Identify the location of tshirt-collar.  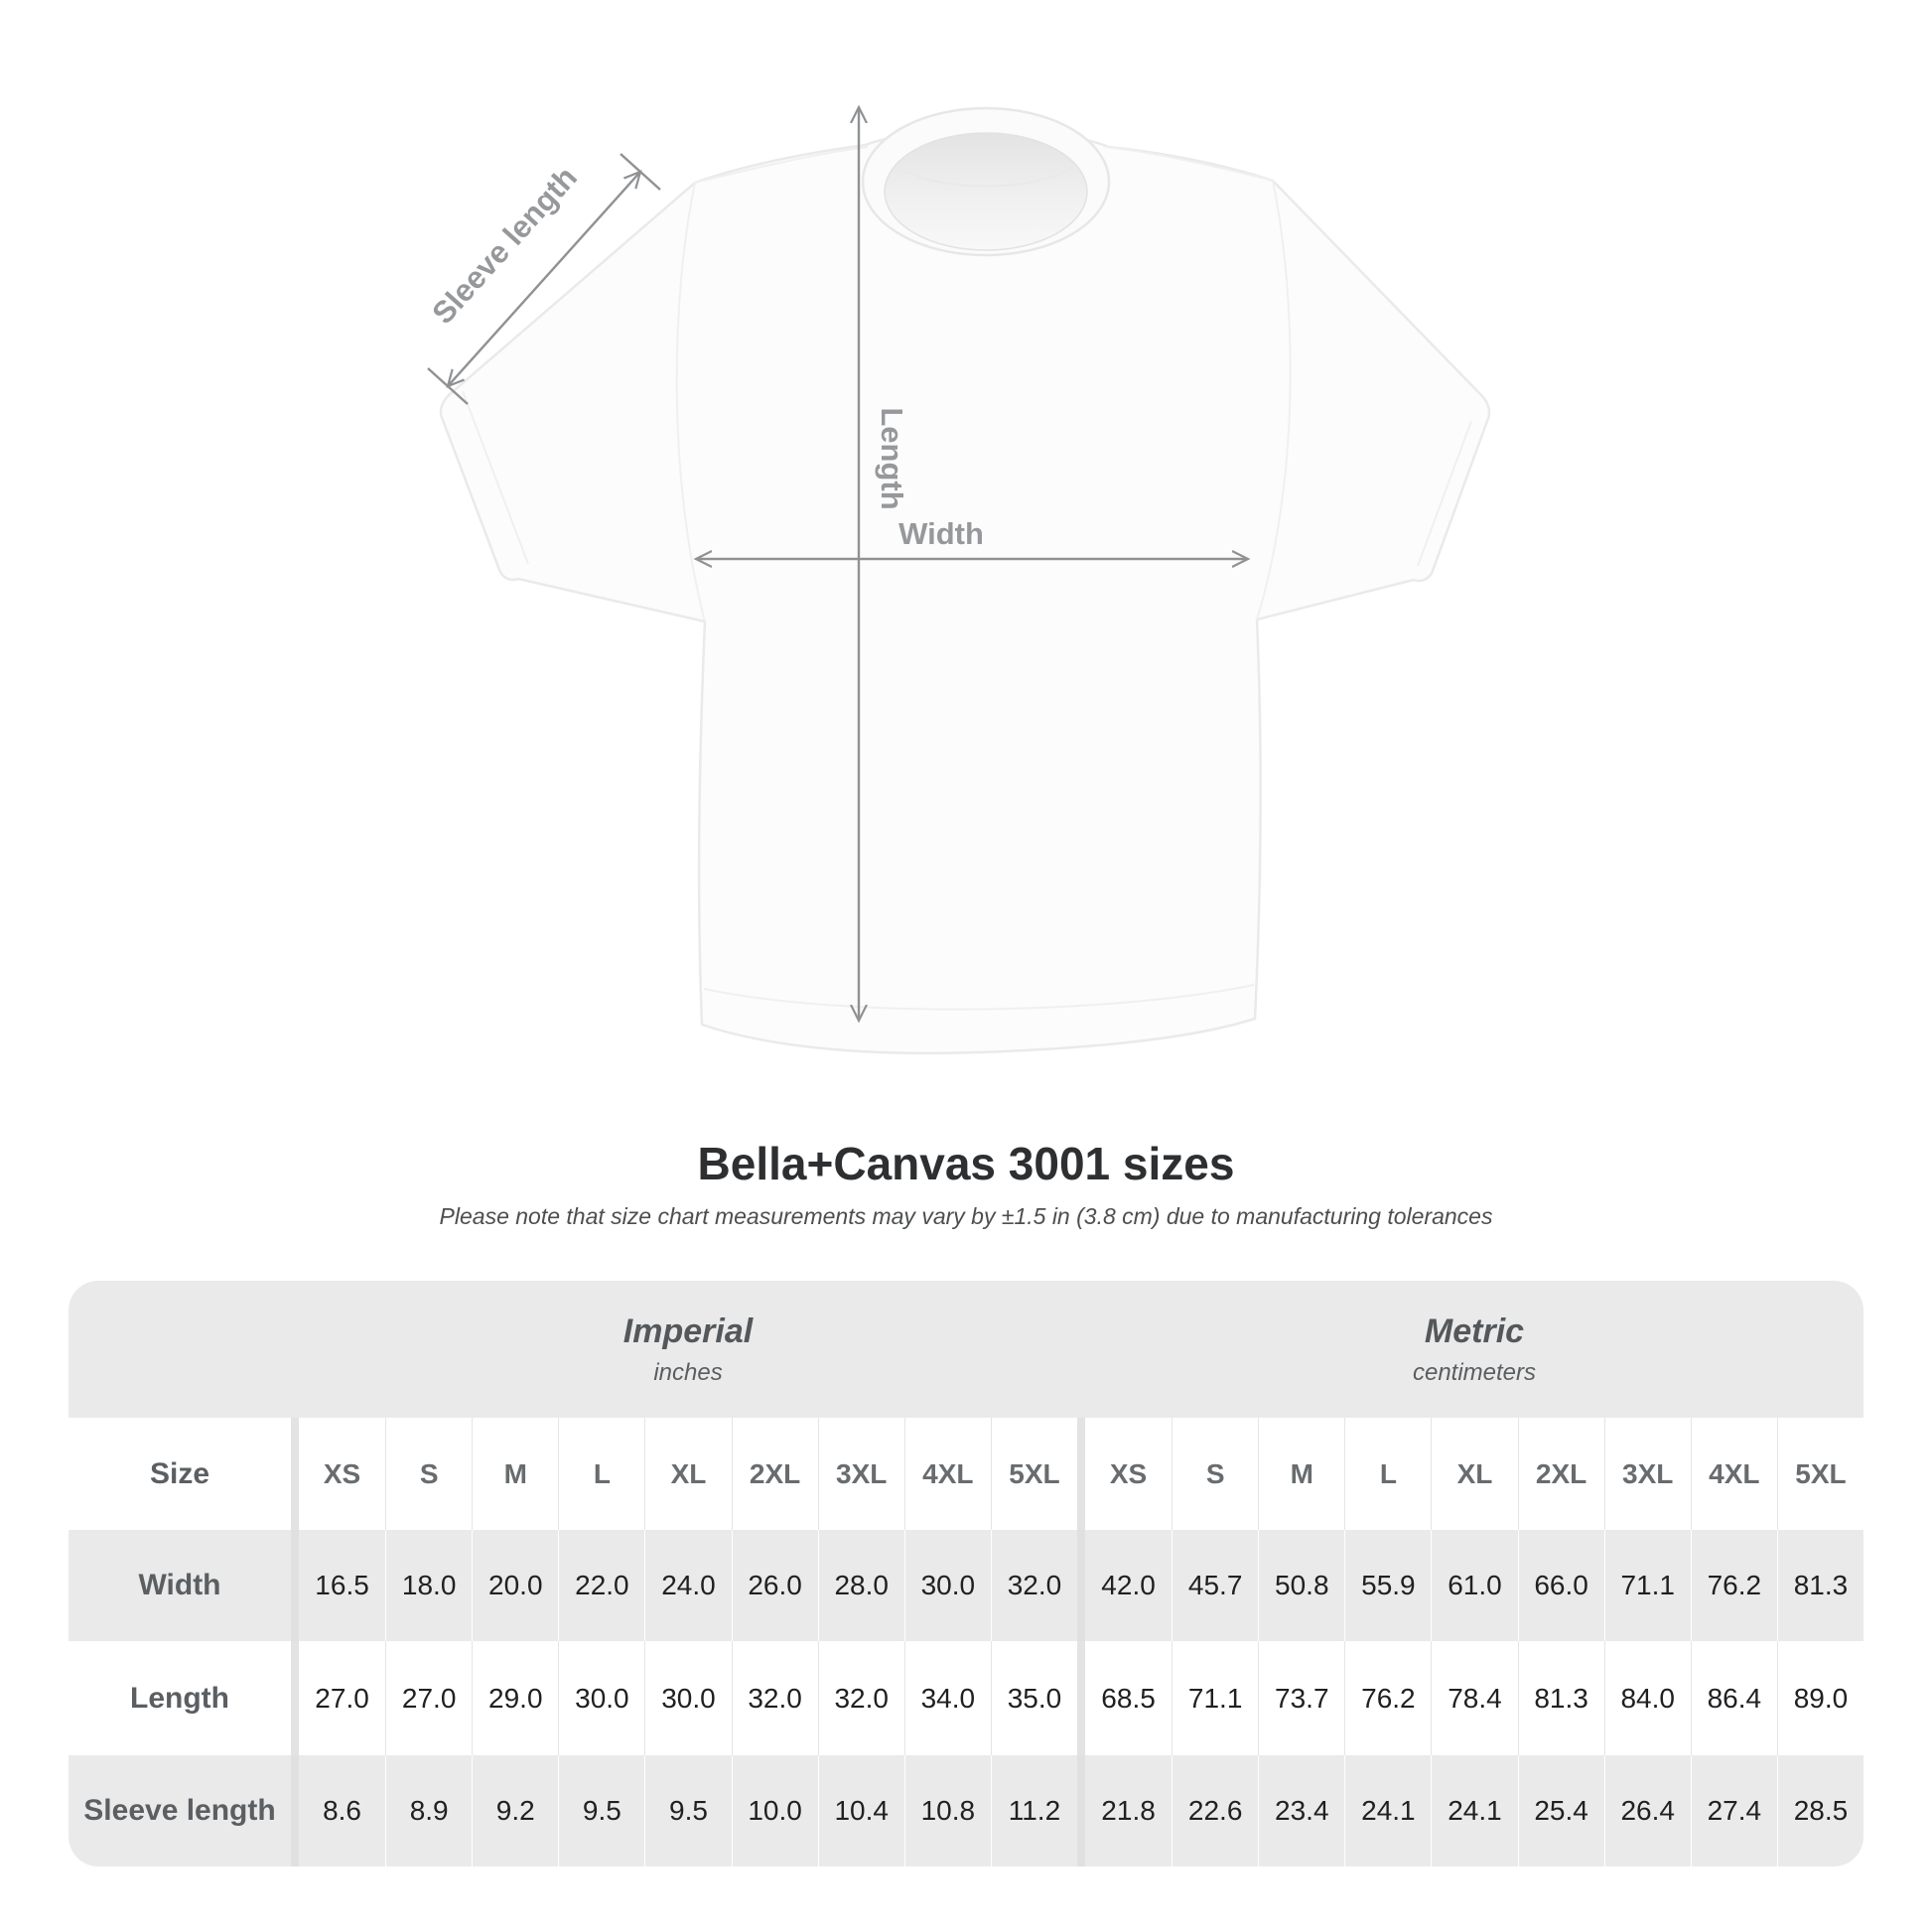
(986, 181).